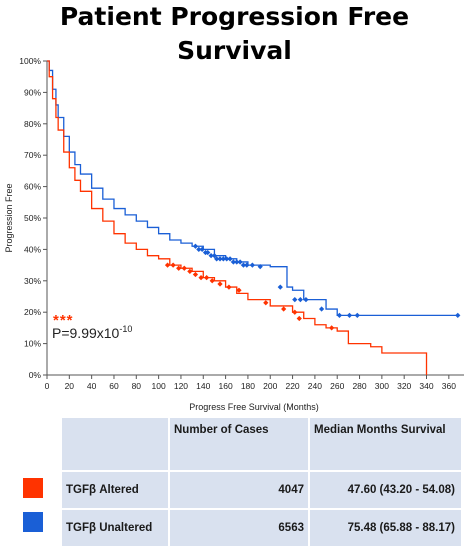 The image size is (469, 550). What do you see at coordinates (239, 444) in the screenshot?
I see `header-cases: Number of Cases` at bounding box center [239, 444].